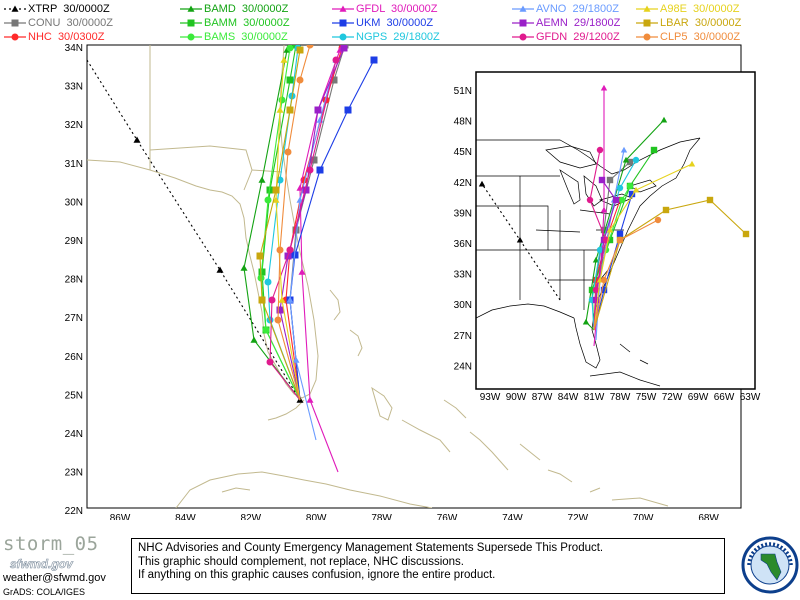  Describe the element at coordinates (463, 183) in the screenshot. I see `inset-lat-label: 42N` at that location.